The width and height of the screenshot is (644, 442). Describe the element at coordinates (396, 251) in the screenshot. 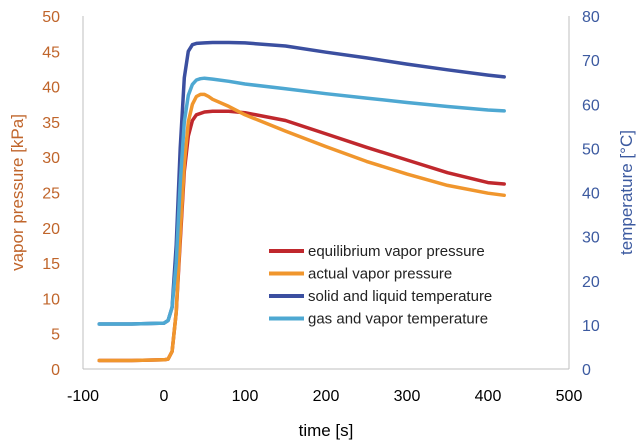

I see `legend-label-equilibrium-vapor-pressure: equilibrium vapor pressure` at that location.